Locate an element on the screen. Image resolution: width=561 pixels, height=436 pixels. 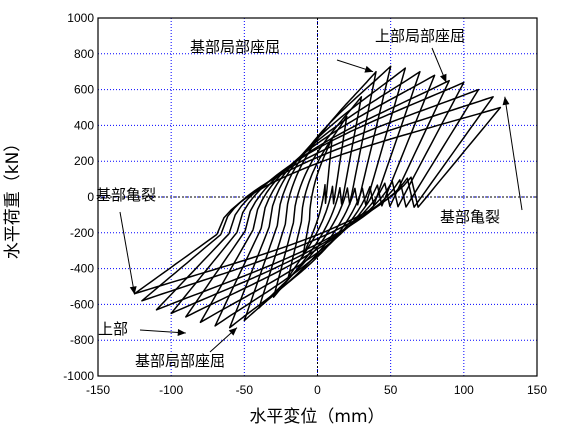
annotation-label: 上部局部座屈 is located at coordinates (420, 36).